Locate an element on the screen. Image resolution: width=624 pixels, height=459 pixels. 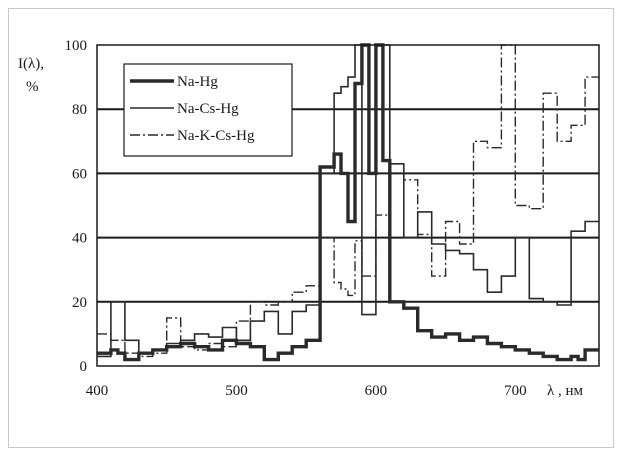
legend-label: Na-K-Cs-Hg is located at coordinates (216, 136).